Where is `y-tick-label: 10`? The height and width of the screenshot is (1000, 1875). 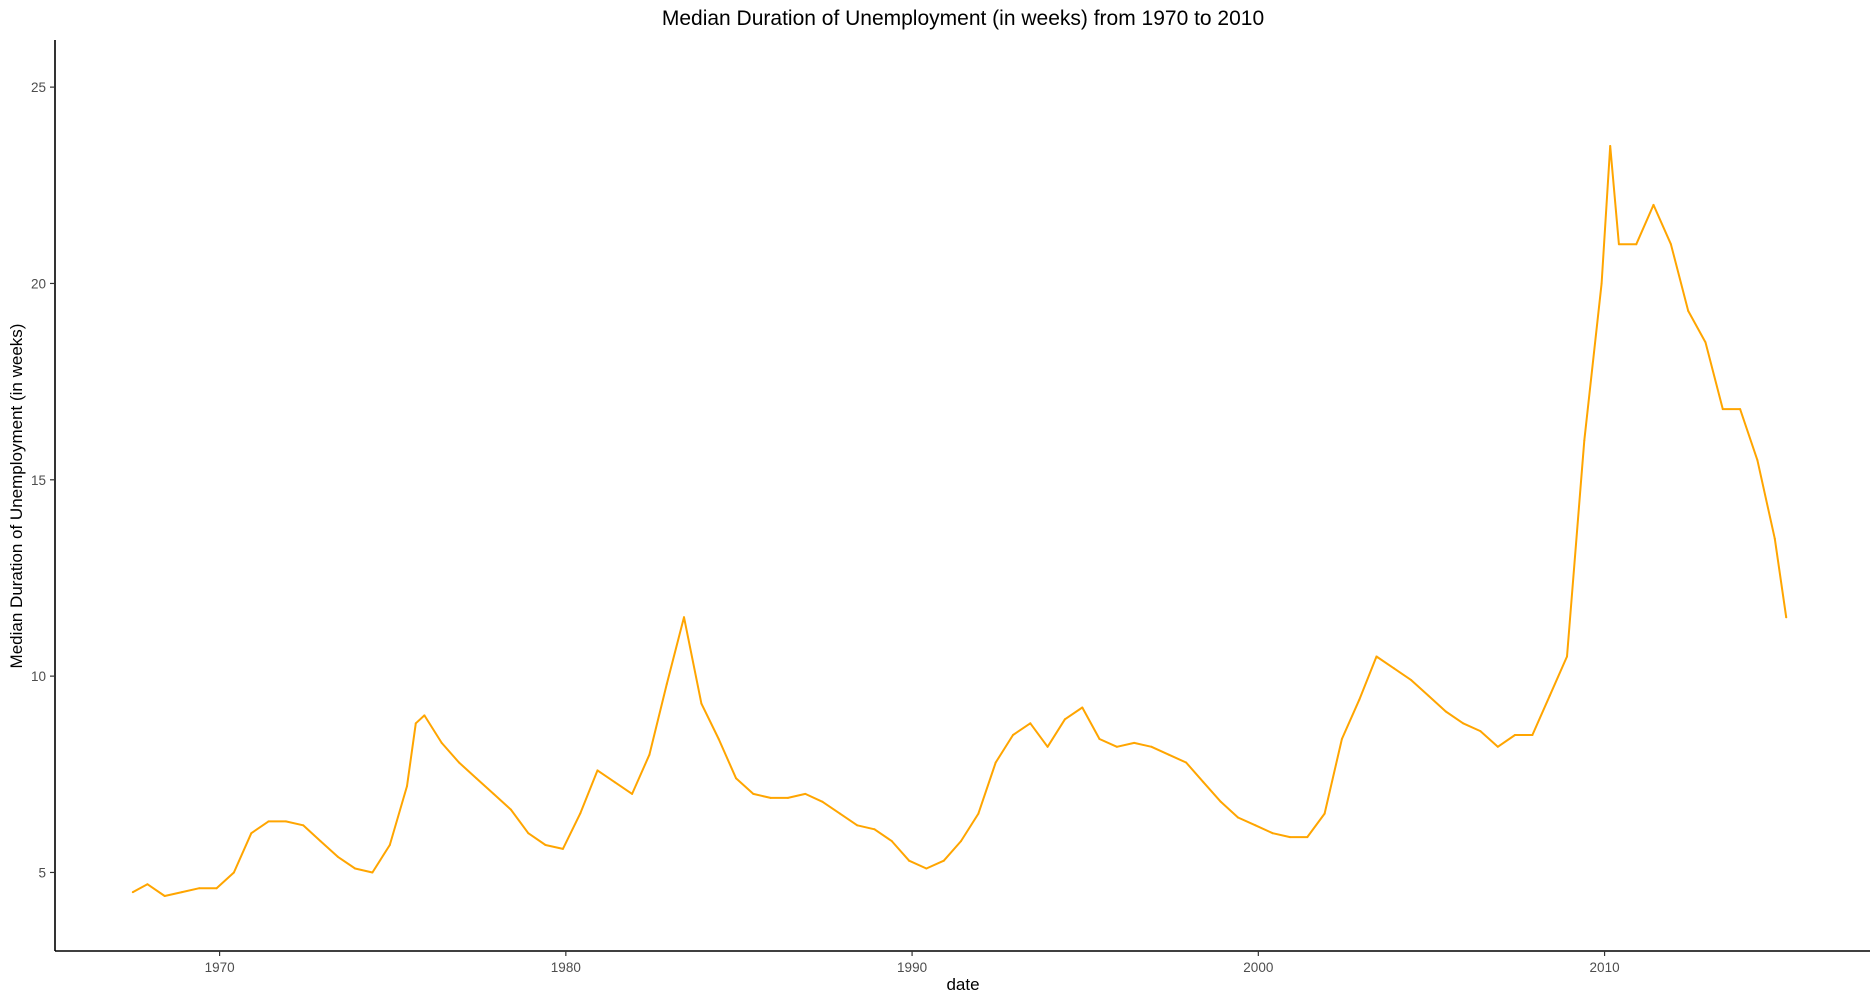
y-tick-label: 10 is located at coordinates (38, 676).